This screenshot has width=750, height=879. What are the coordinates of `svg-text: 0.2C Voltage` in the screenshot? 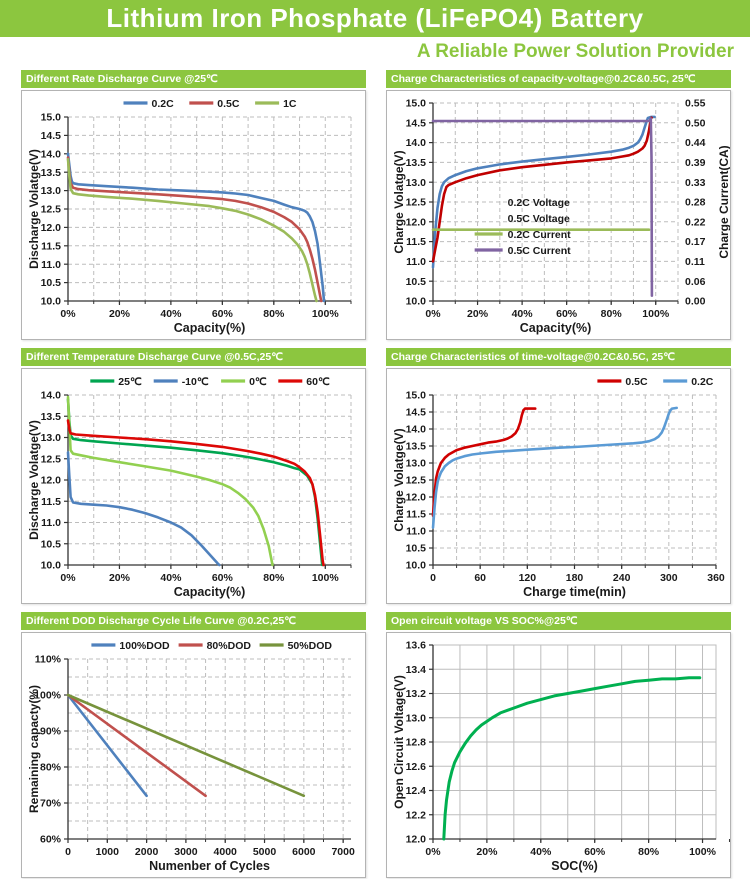 It's located at (539, 203).